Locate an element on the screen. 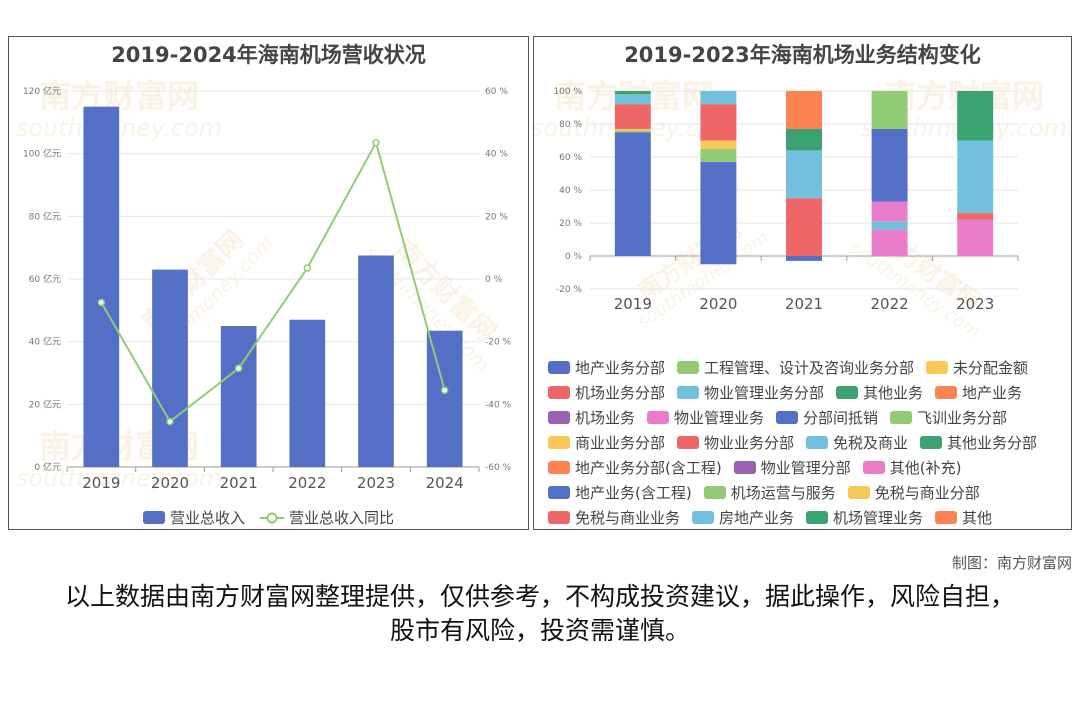 Image resolution: width=1080 pixels, height=720 pixels. y-tick-label: 0 % is located at coordinates (574, 257).